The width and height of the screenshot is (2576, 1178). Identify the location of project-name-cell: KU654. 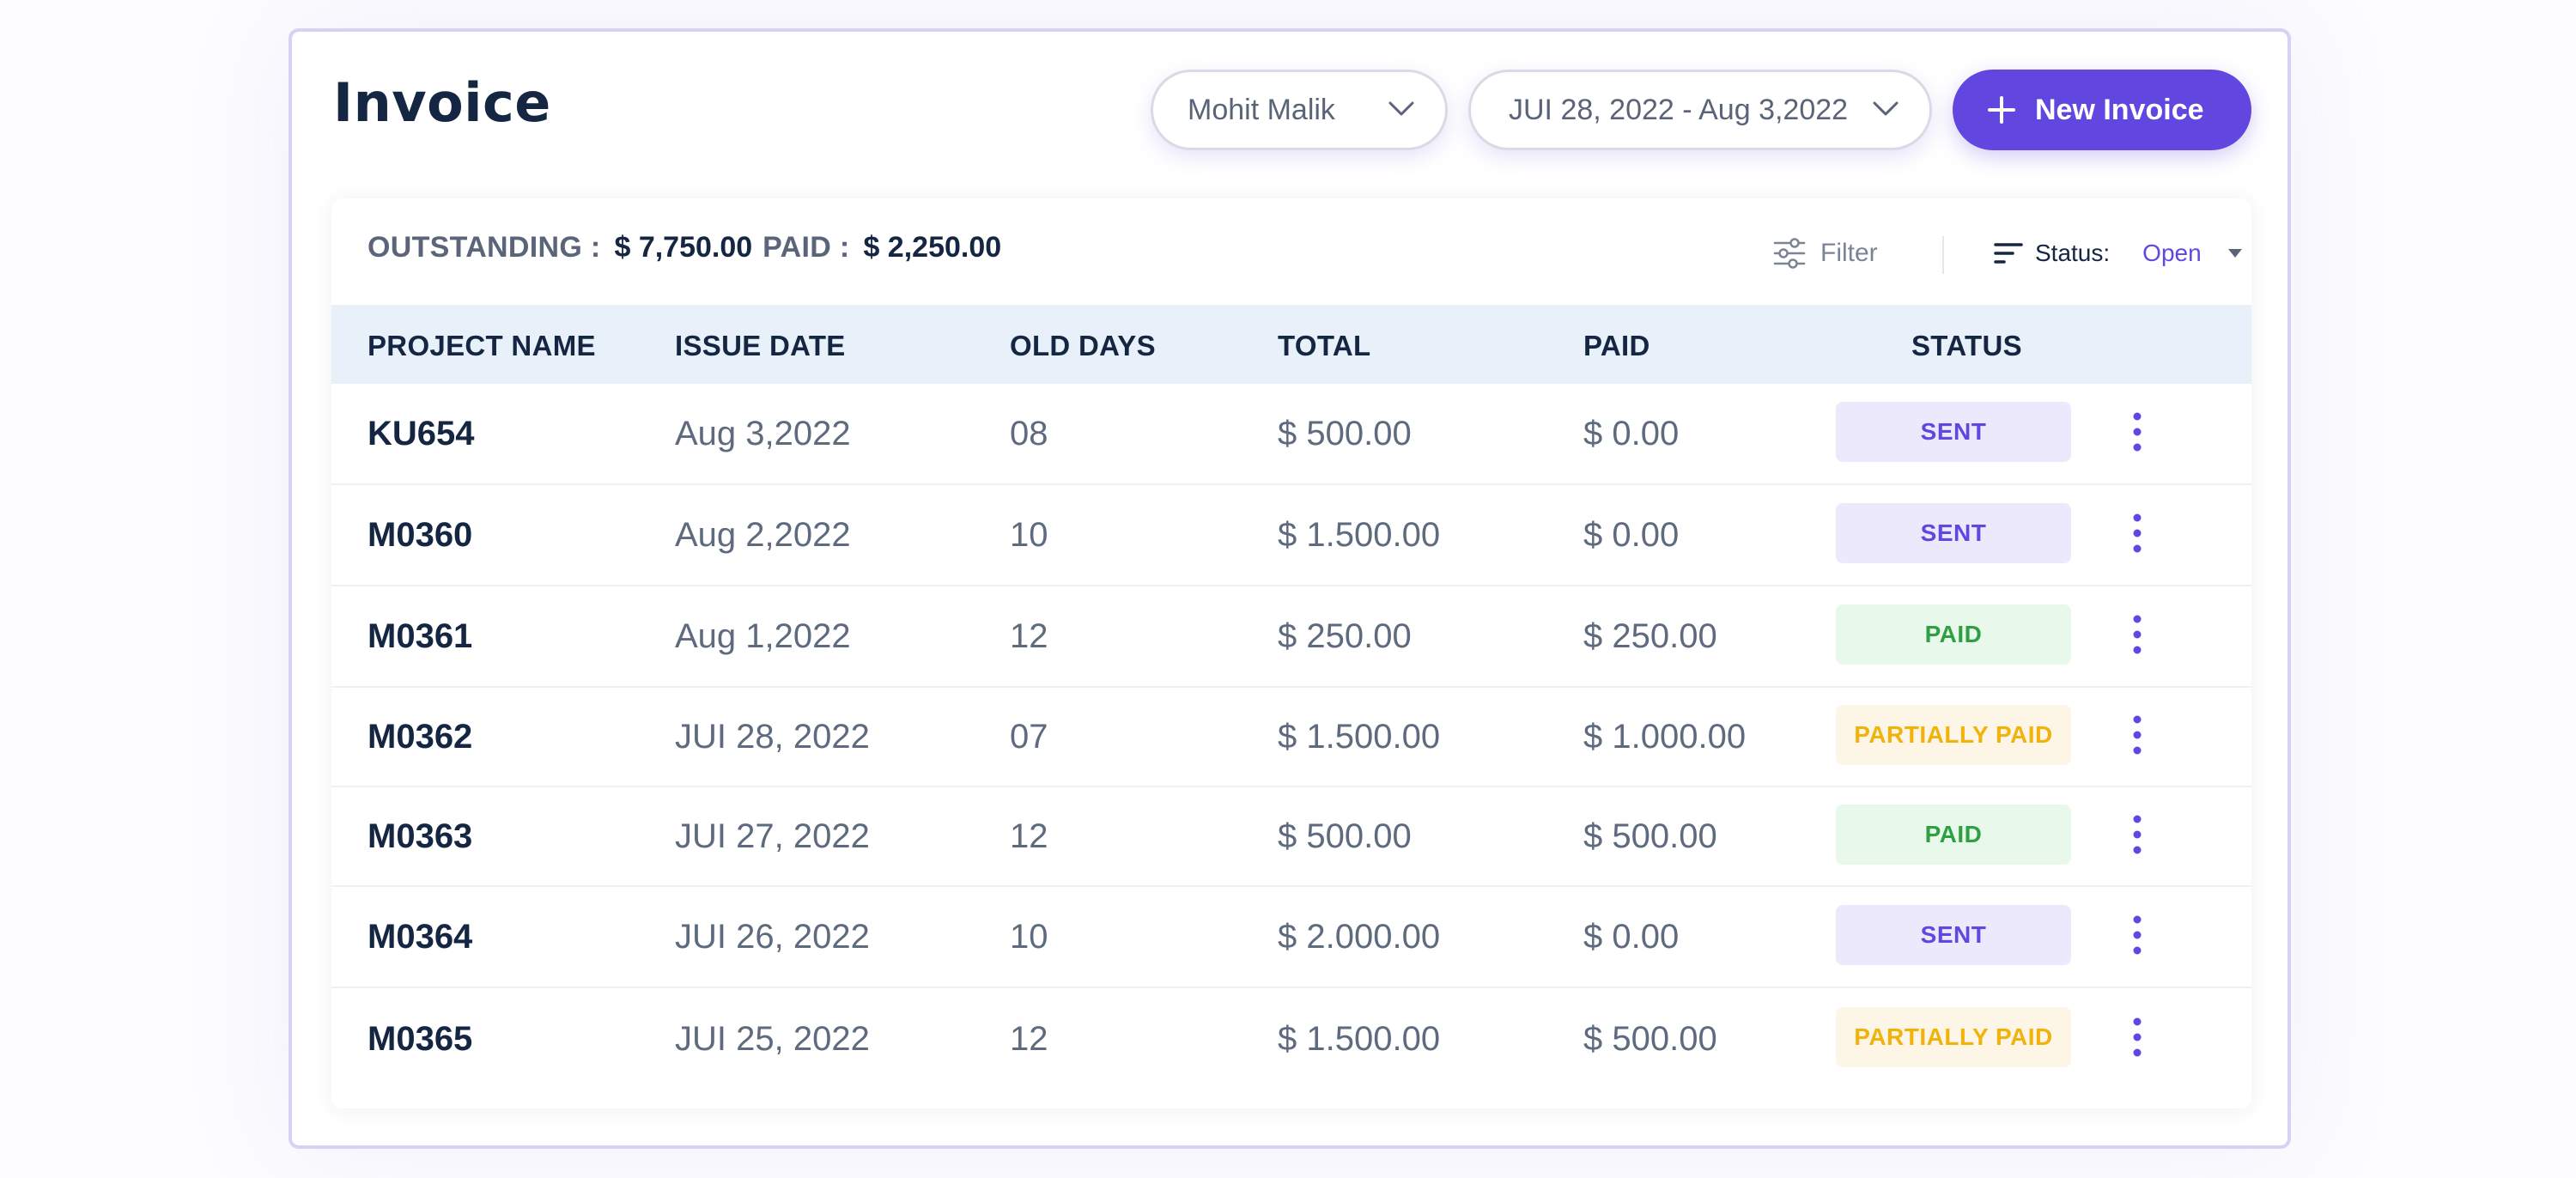
(421, 434).